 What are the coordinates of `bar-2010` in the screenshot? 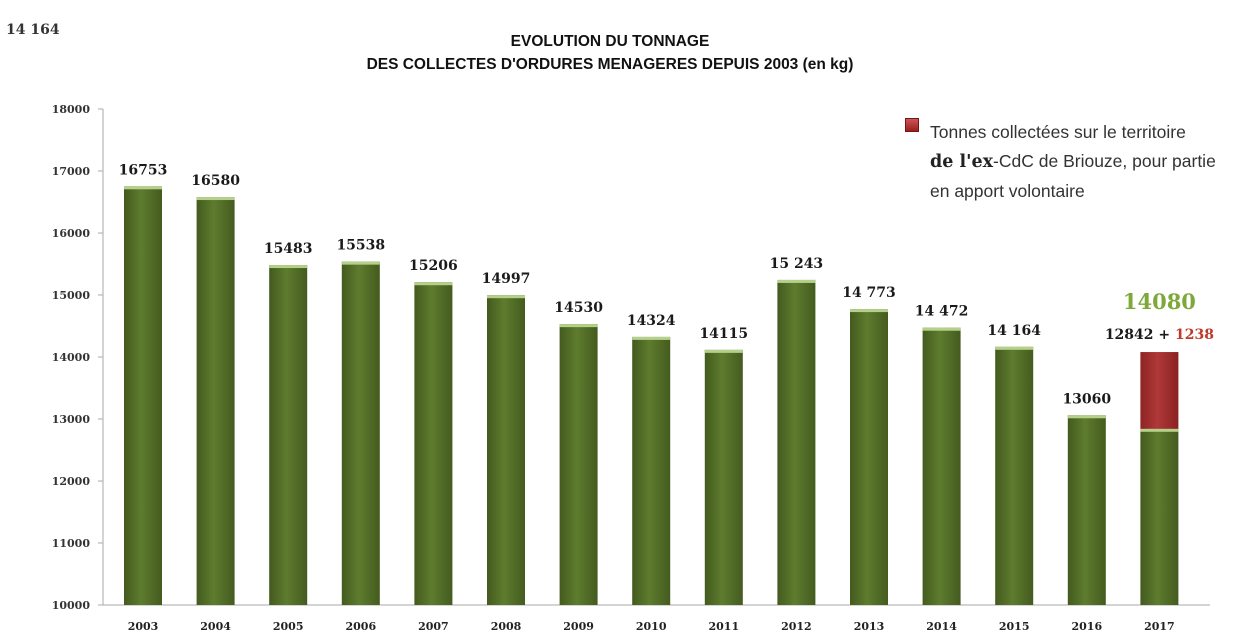 It's located at (651, 470).